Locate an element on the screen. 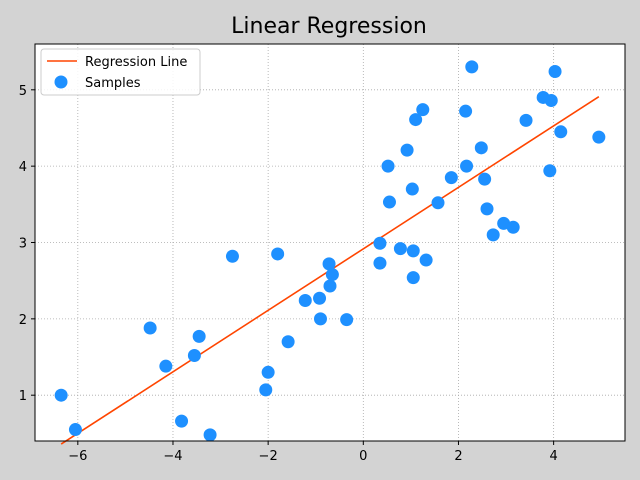  x-tick-label: −2 is located at coordinates (268, 456).